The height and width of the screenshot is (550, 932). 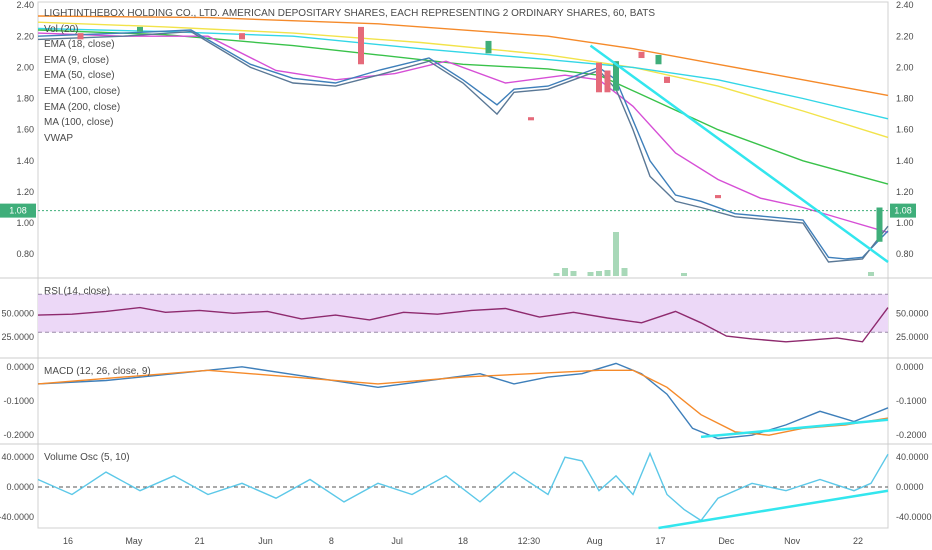 What do you see at coordinates (97, 371) in the screenshot?
I see `macd-panel-title: MACD (12, 26, close, 9)` at bounding box center [97, 371].